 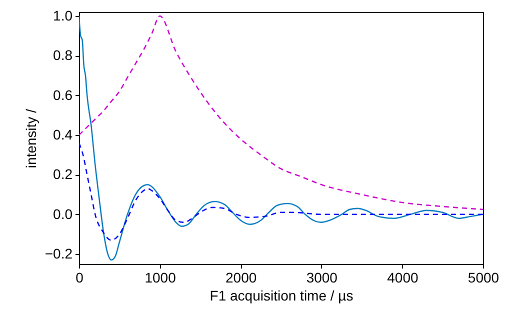 I want to click on x-tick-label: 2000, so click(x=241, y=278).